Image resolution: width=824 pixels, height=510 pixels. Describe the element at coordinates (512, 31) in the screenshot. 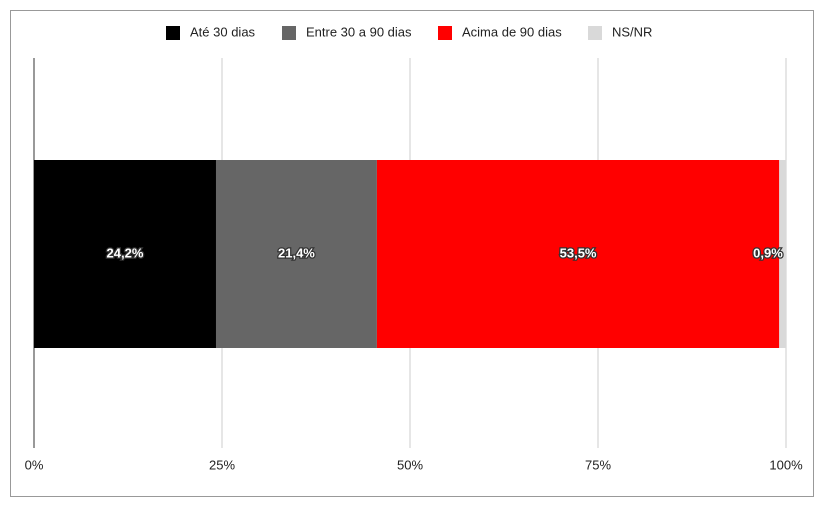

I see `legend-label: Acima de 90 dias` at that location.